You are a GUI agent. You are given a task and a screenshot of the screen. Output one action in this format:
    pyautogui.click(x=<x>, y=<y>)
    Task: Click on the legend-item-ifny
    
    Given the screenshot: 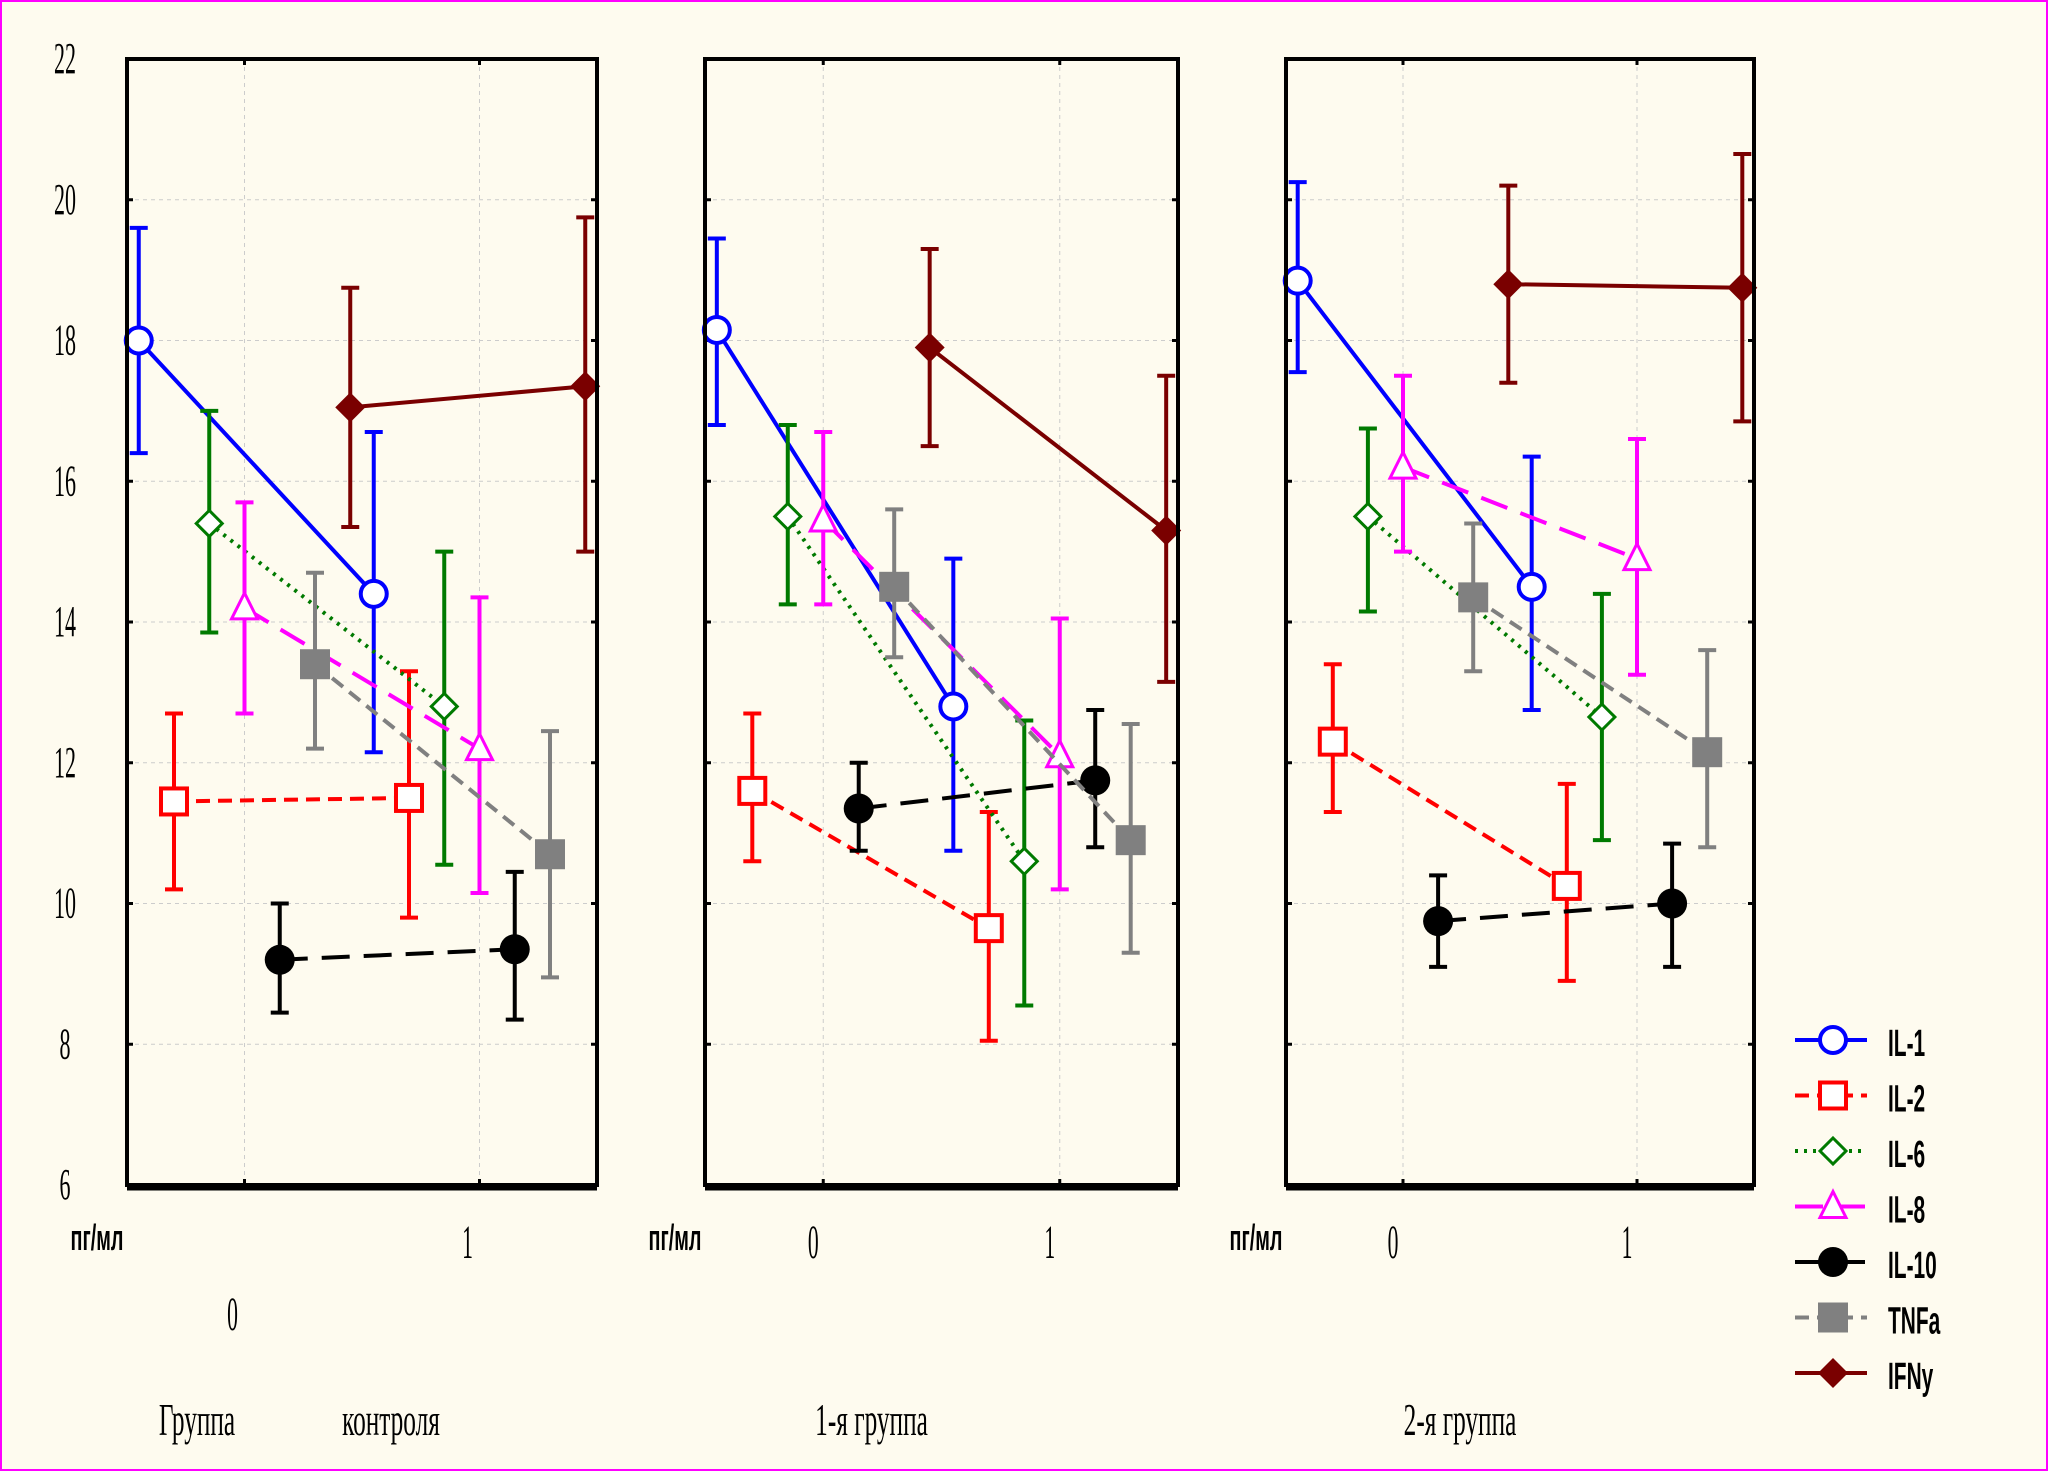 What is the action you would take?
    pyautogui.click(x=1831, y=1373)
    